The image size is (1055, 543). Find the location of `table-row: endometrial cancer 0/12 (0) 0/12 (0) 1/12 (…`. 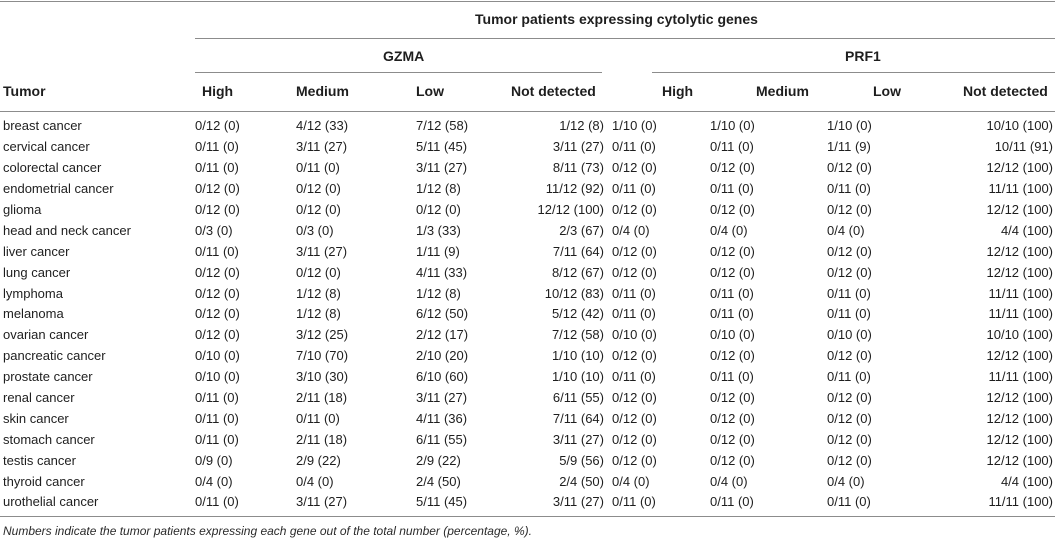

table-row: endometrial cancer 0/12 (0) 0/12 (0) 1/12 (… is located at coordinates (527, 189).